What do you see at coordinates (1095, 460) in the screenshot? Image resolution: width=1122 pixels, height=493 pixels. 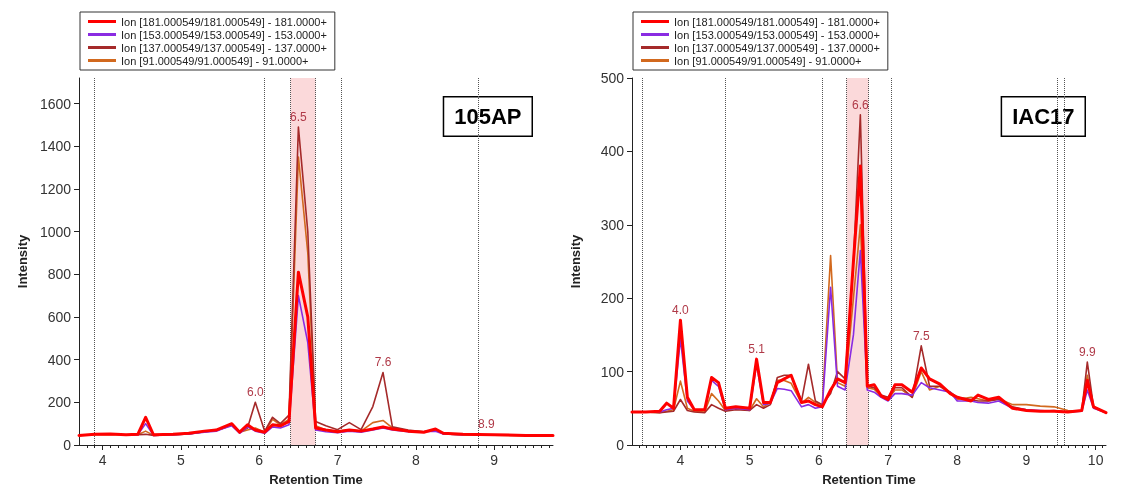 I see `x-tick-label: 10` at bounding box center [1095, 460].